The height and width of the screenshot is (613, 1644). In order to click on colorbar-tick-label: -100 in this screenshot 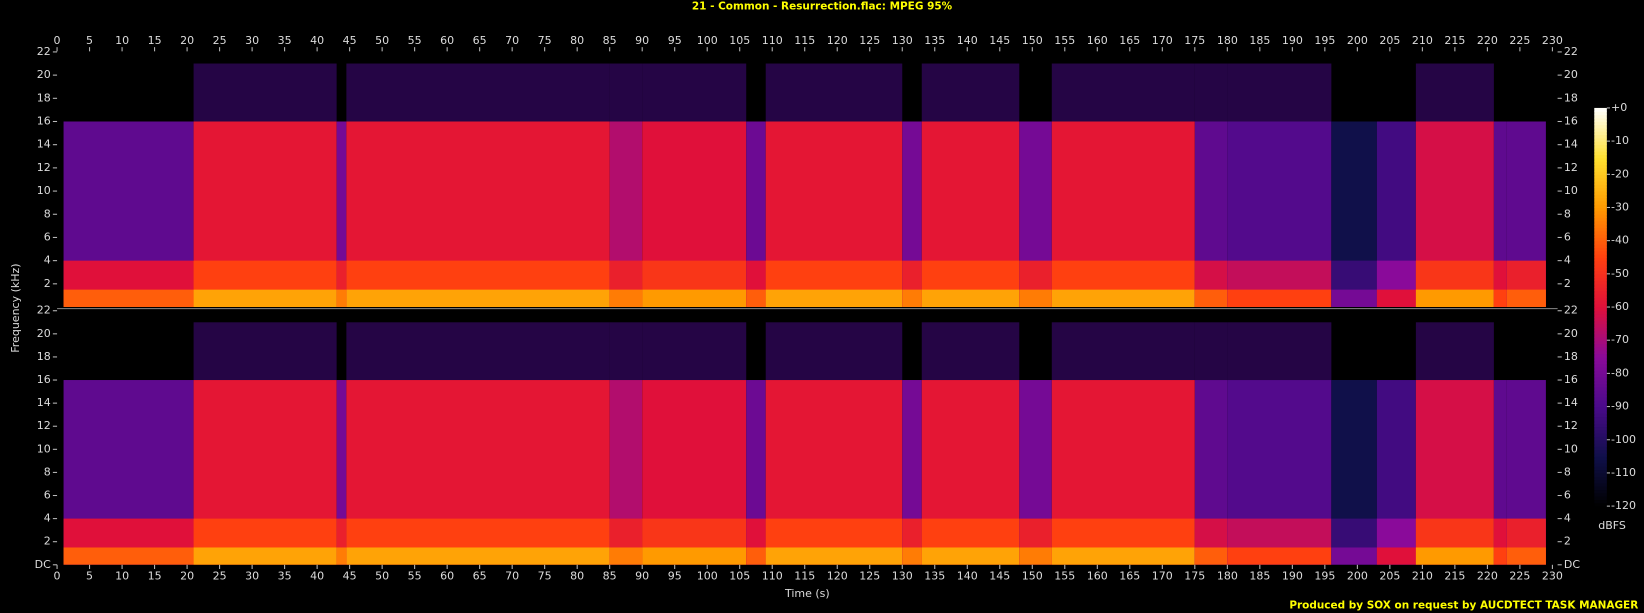, I will do `click(1623, 439)`.